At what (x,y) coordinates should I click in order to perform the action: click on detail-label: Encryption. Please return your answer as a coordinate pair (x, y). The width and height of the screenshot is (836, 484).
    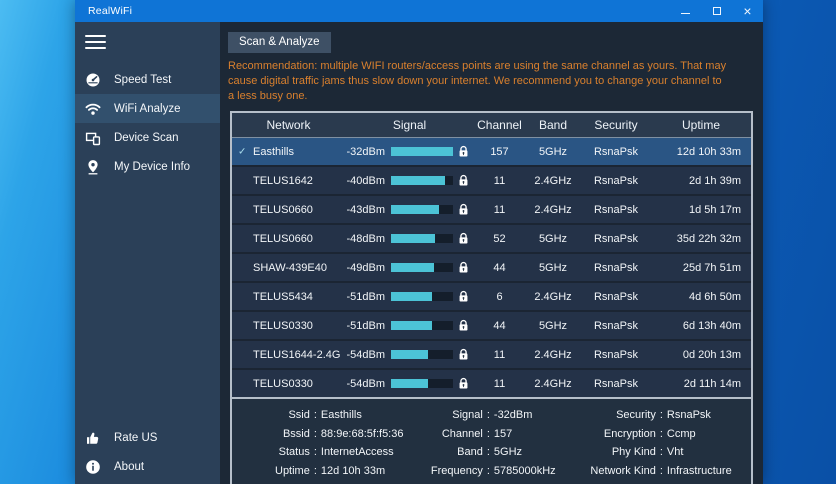
    Looking at the image, I should click on (629, 433).